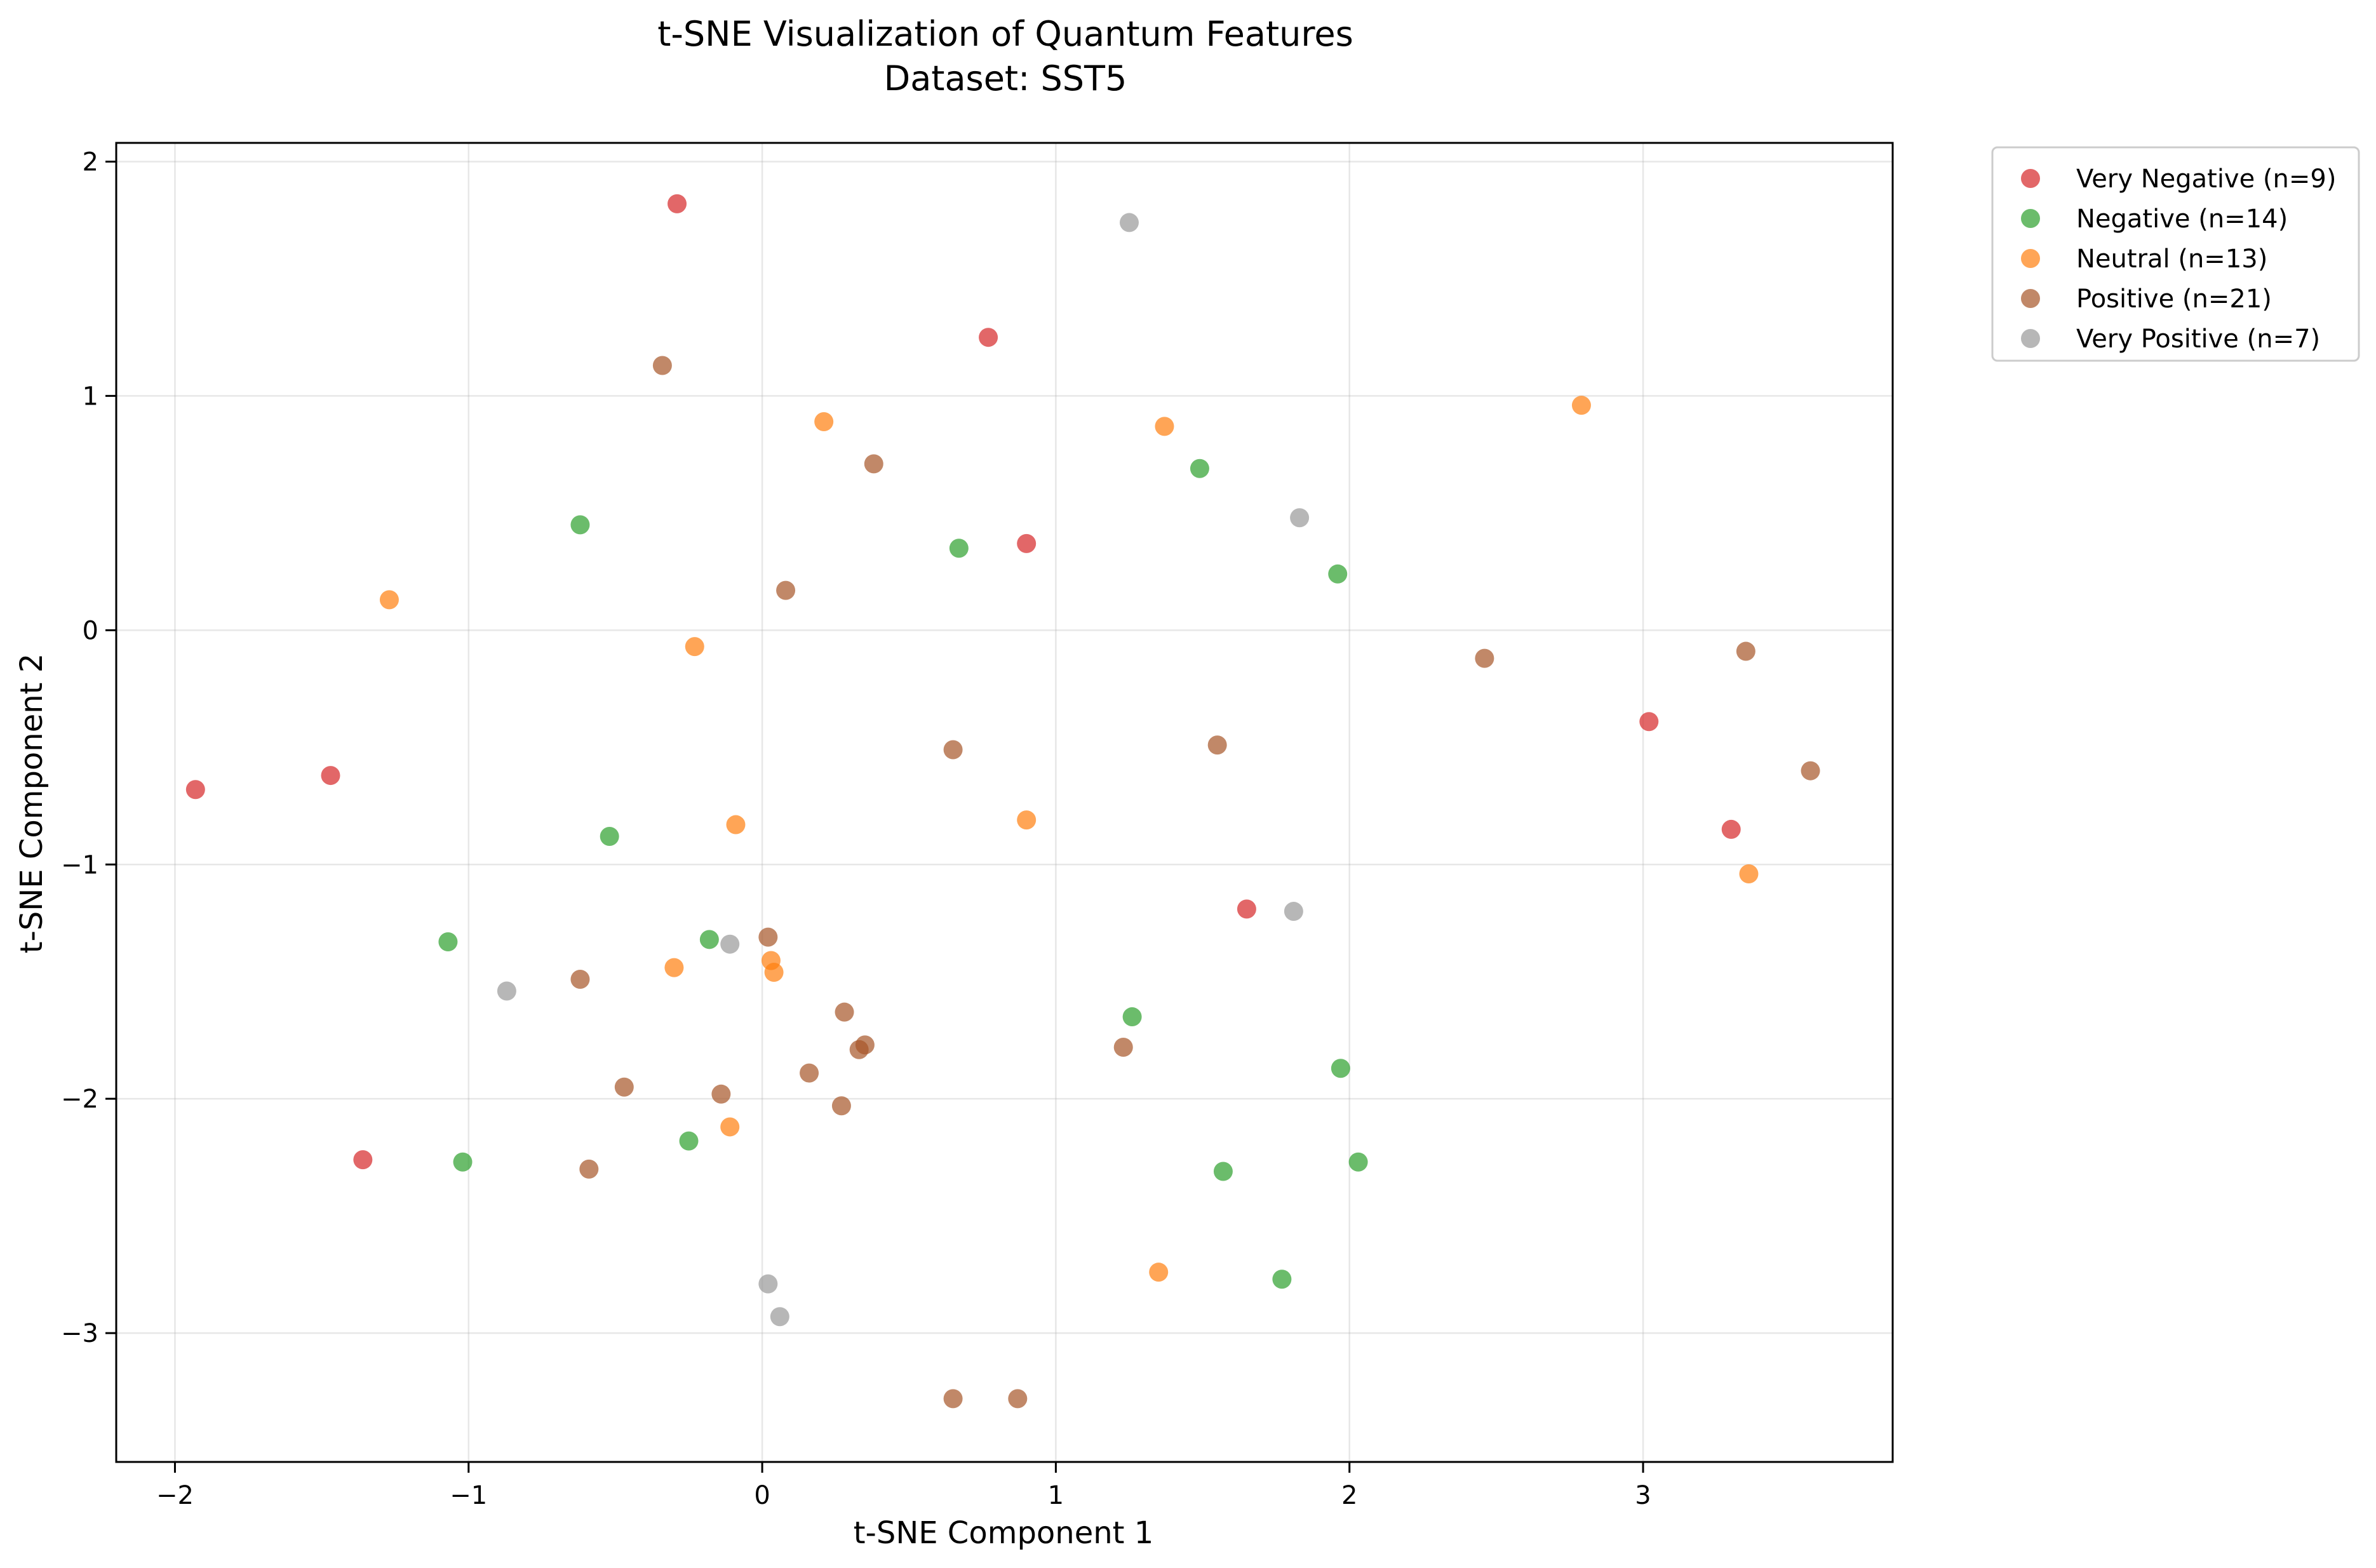 The width and height of the screenshot is (2376, 1568). I want to click on y-tick-label: −3, so click(79, 1333).